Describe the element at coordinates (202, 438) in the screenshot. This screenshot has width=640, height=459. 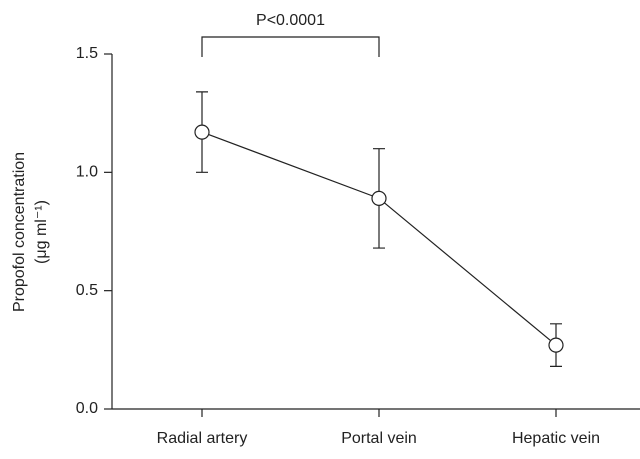
I see `x-tick-label: Radial artery` at that location.